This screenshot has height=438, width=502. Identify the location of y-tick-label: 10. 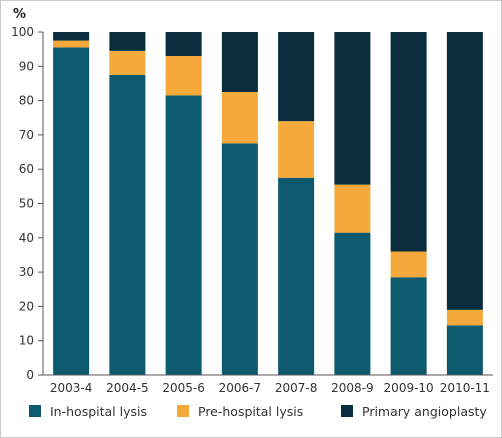
(26, 341).